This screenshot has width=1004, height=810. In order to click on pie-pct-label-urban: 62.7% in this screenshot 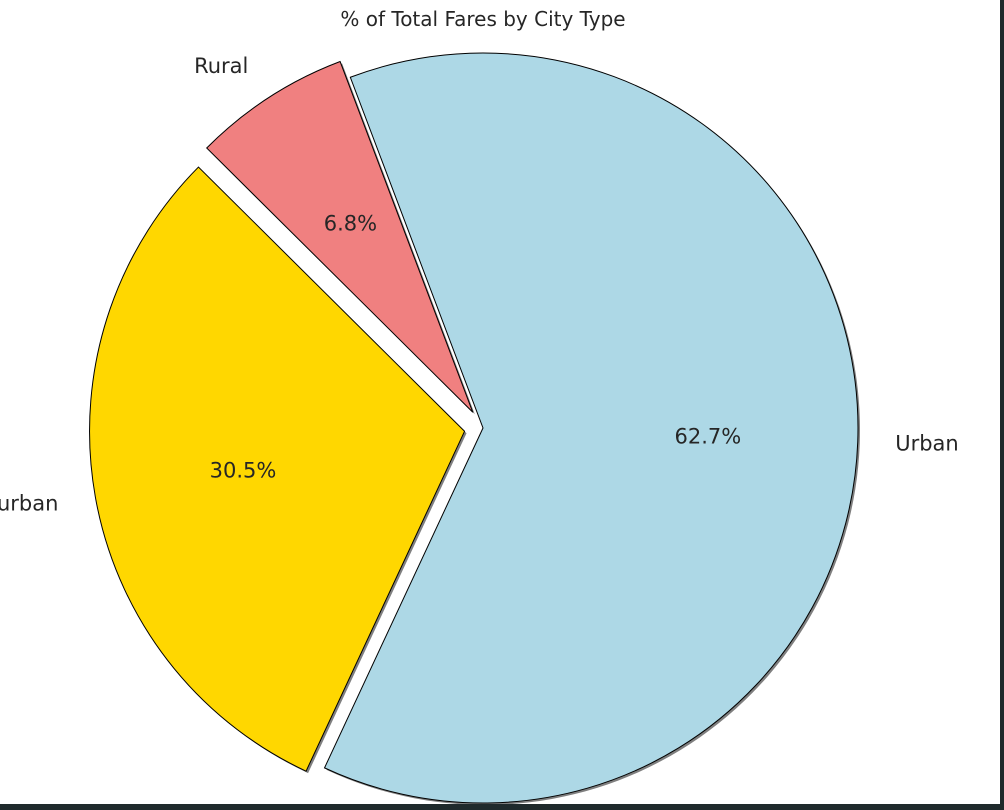, I will do `click(707, 436)`.